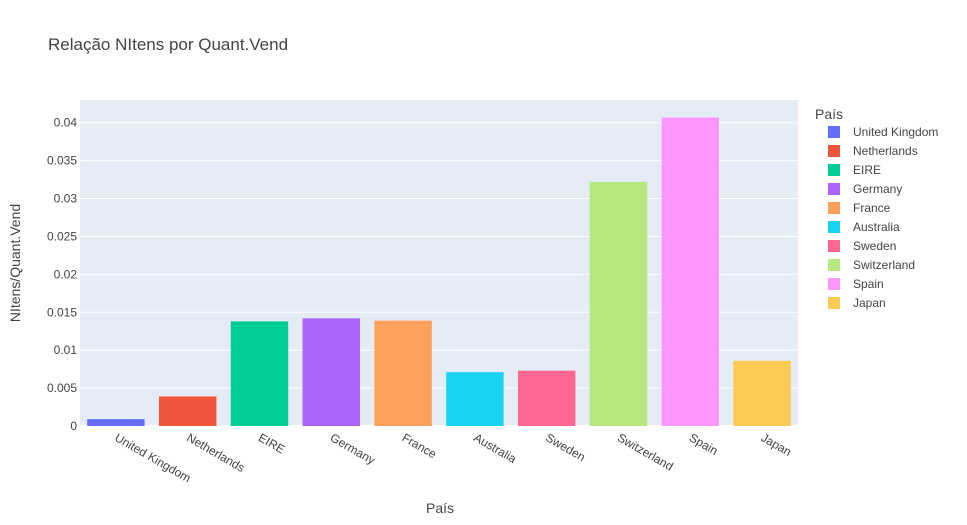 The height and width of the screenshot is (525, 967). I want to click on x-tick-label: France, so click(420, 445).